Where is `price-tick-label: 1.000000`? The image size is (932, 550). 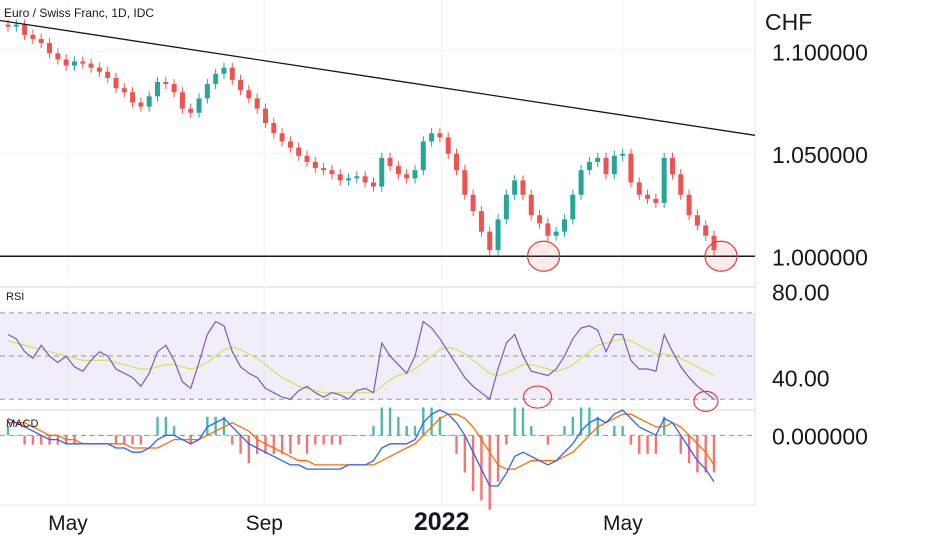 price-tick-label: 1.000000 is located at coordinates (820, 257).